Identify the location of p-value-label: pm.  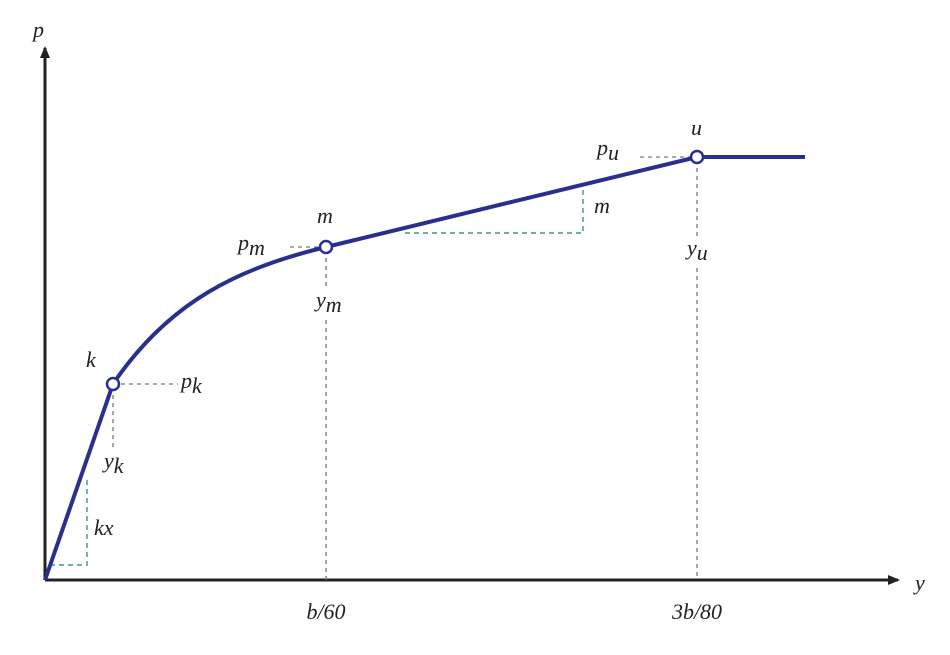
(250, 245).